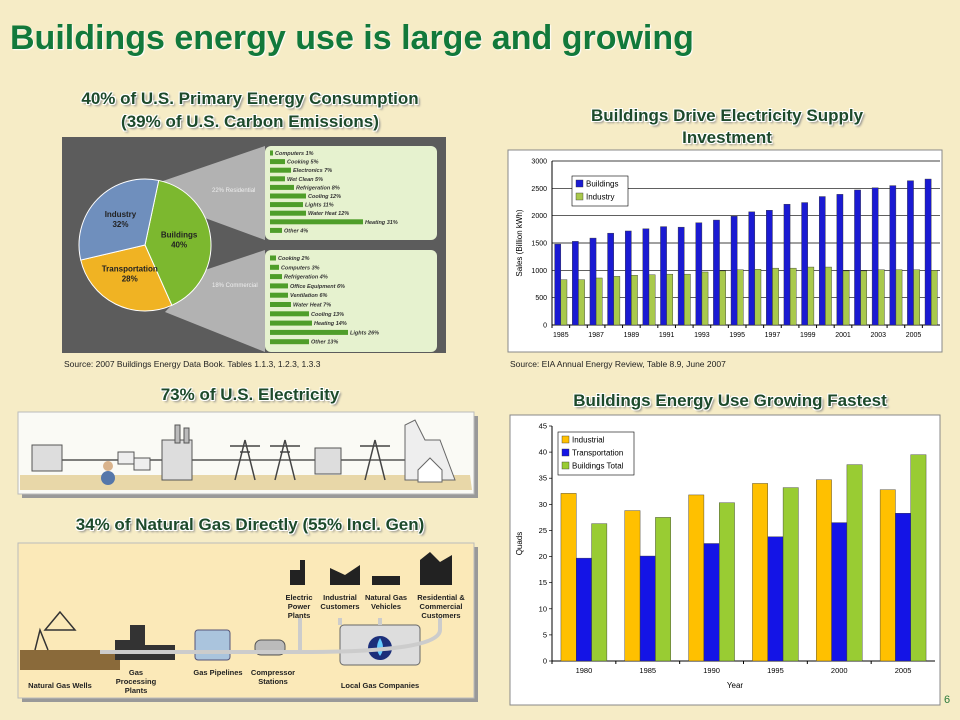  What do you see at coordinates (380, 685) in the screenshot?
I see `gas-label: Local Gas Companies` at bounding box center [380, 685].